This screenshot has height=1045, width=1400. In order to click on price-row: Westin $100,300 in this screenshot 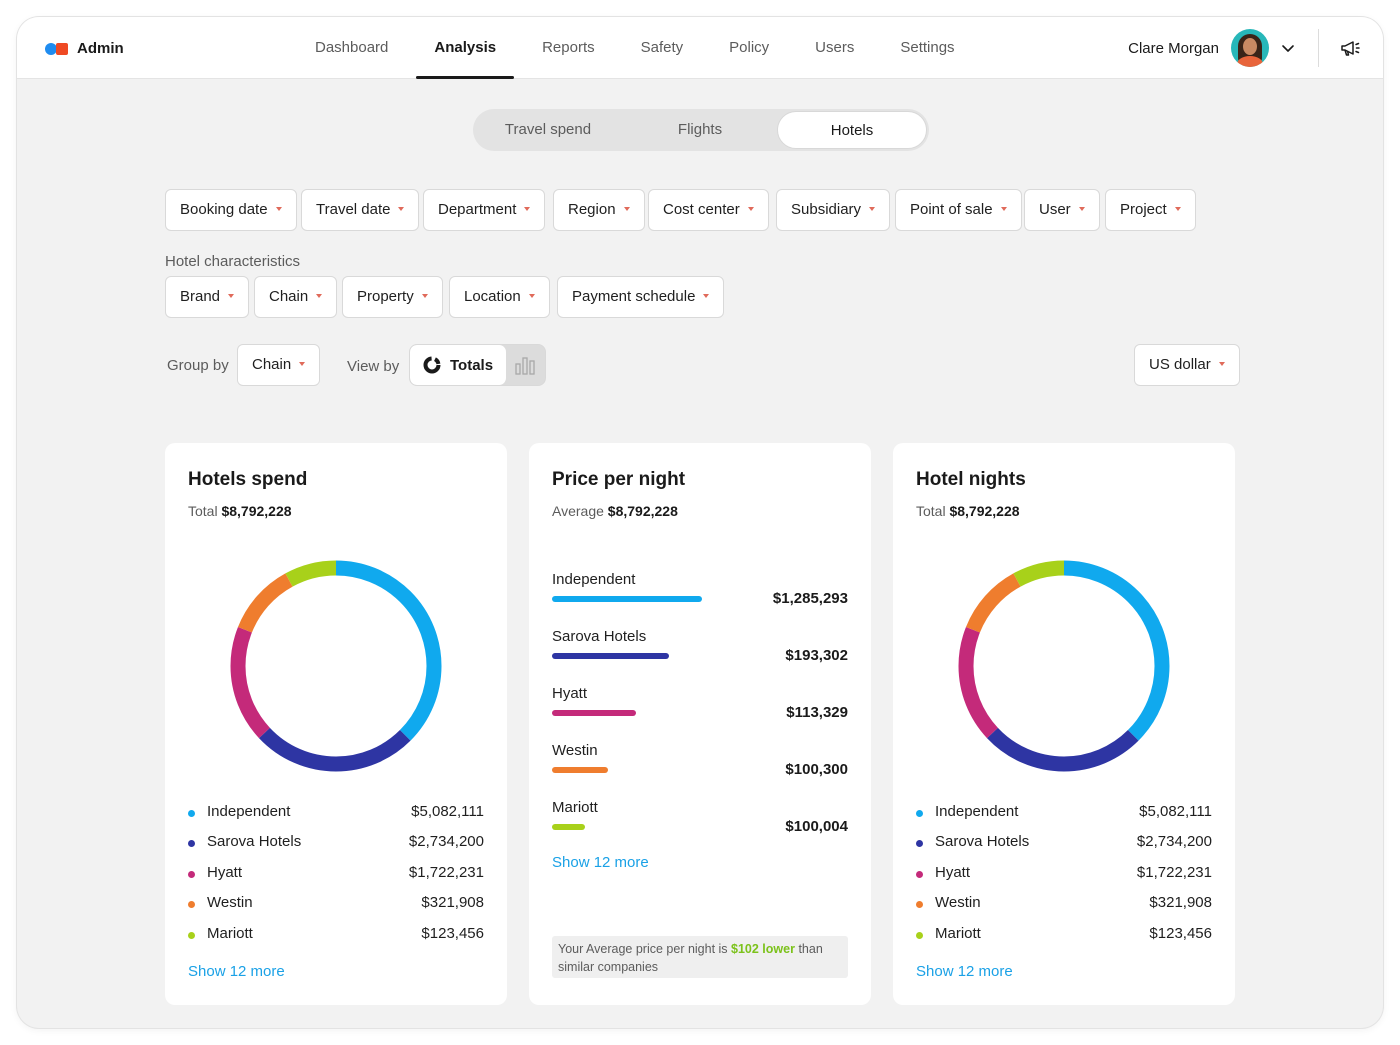, I will do `click(700, 770)`.